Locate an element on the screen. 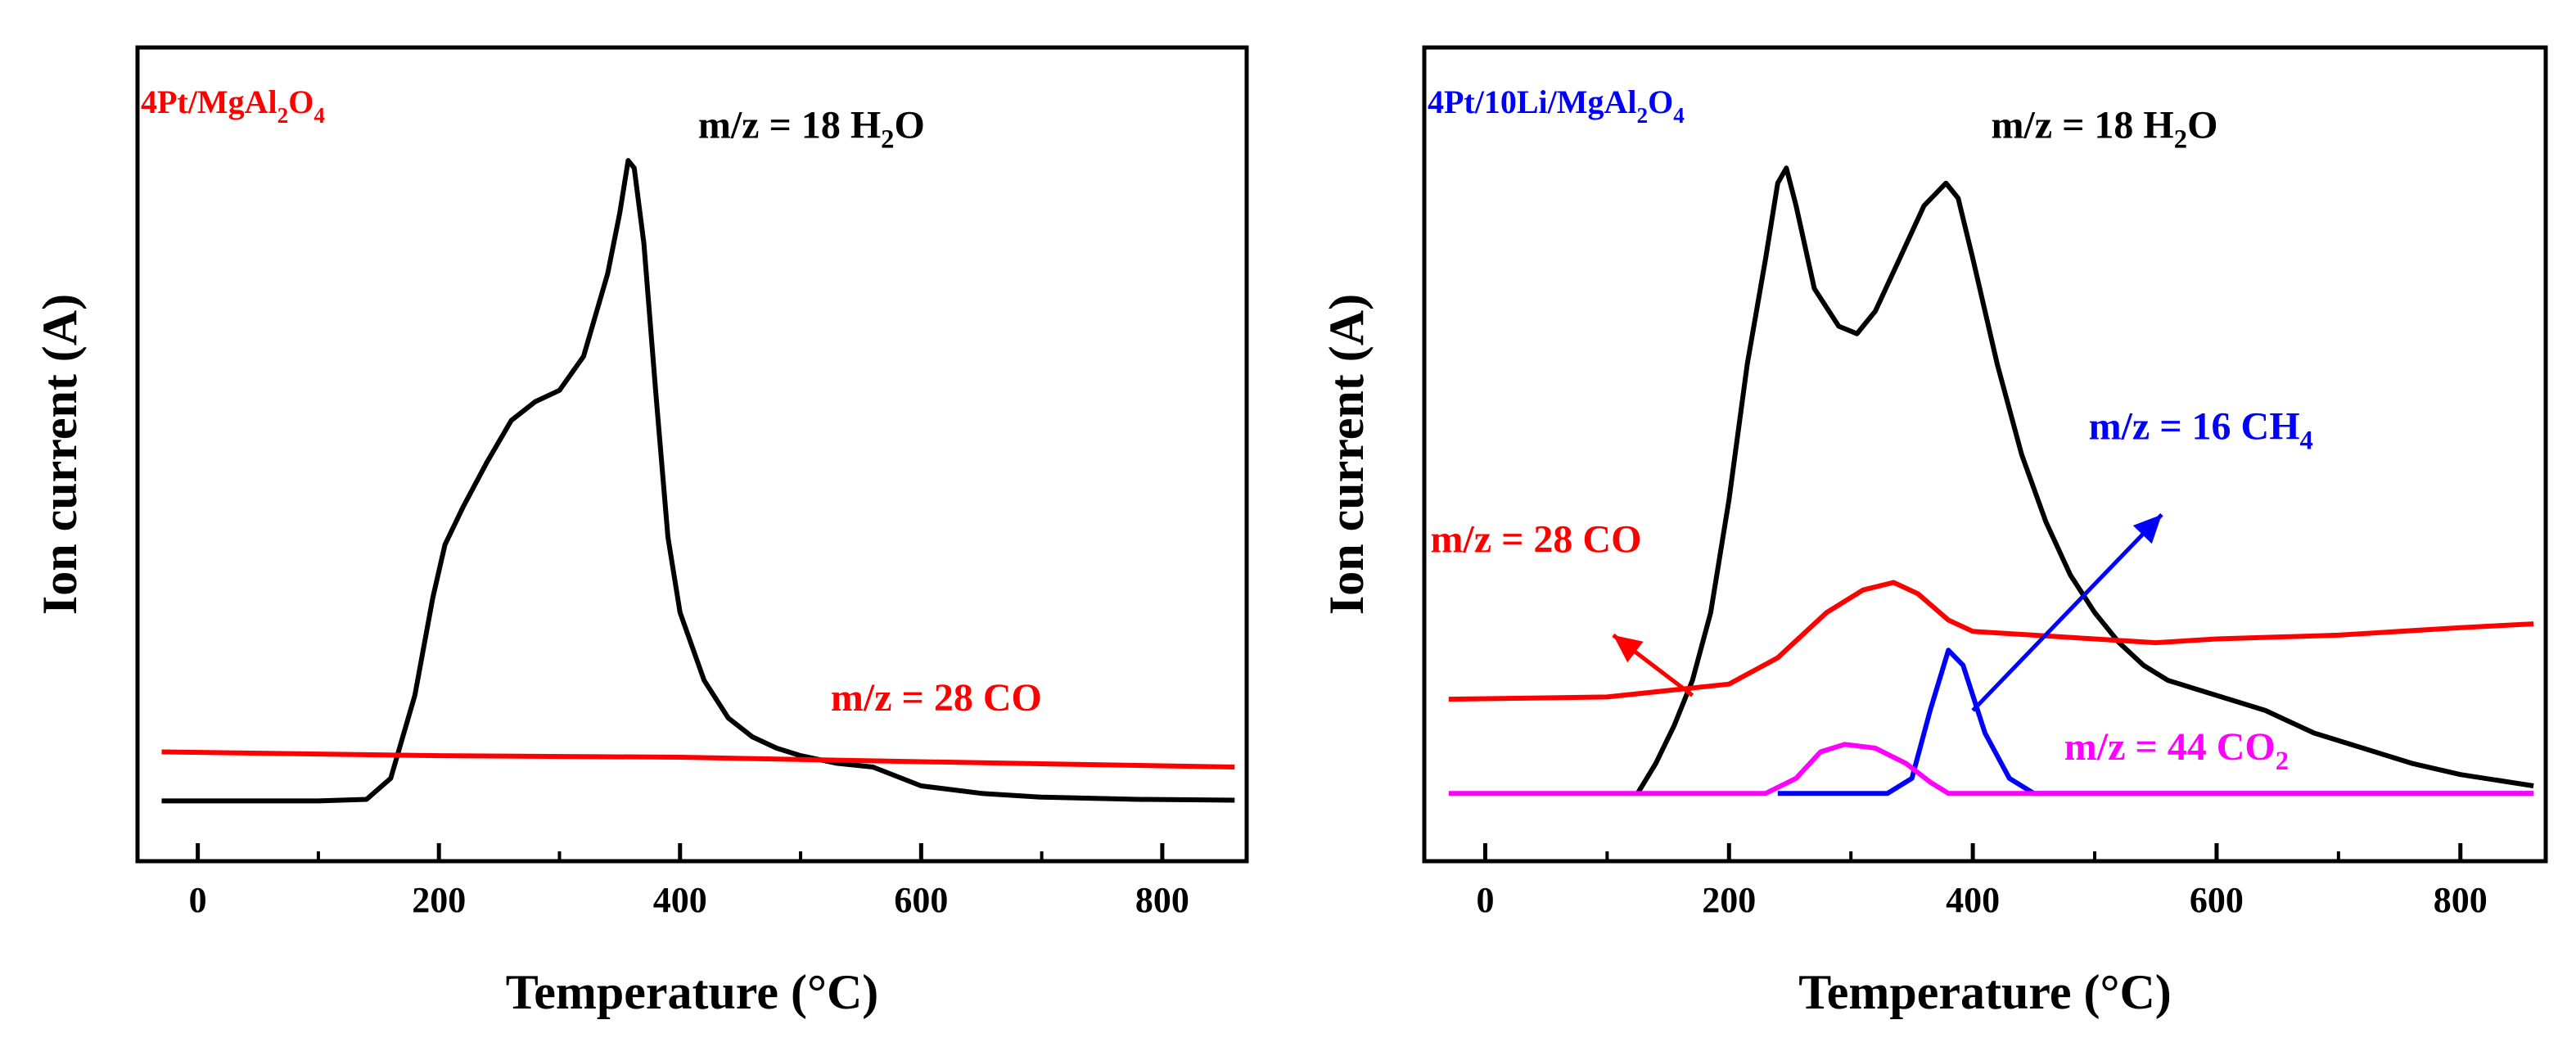  ch4-arrow-head is located at coordinates (2147, 529).